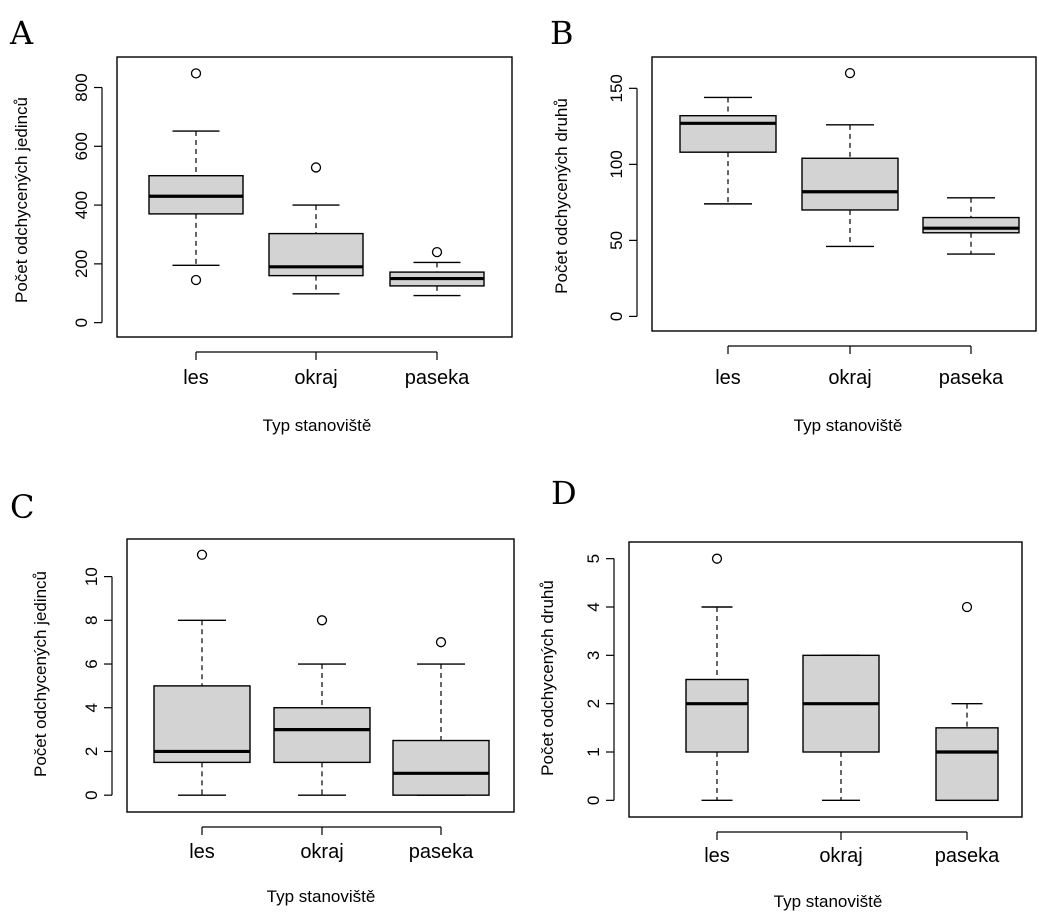  Describe the element at coordinates (564, 493) in the screenshot. I see `panel-d-letter: D` at that location.